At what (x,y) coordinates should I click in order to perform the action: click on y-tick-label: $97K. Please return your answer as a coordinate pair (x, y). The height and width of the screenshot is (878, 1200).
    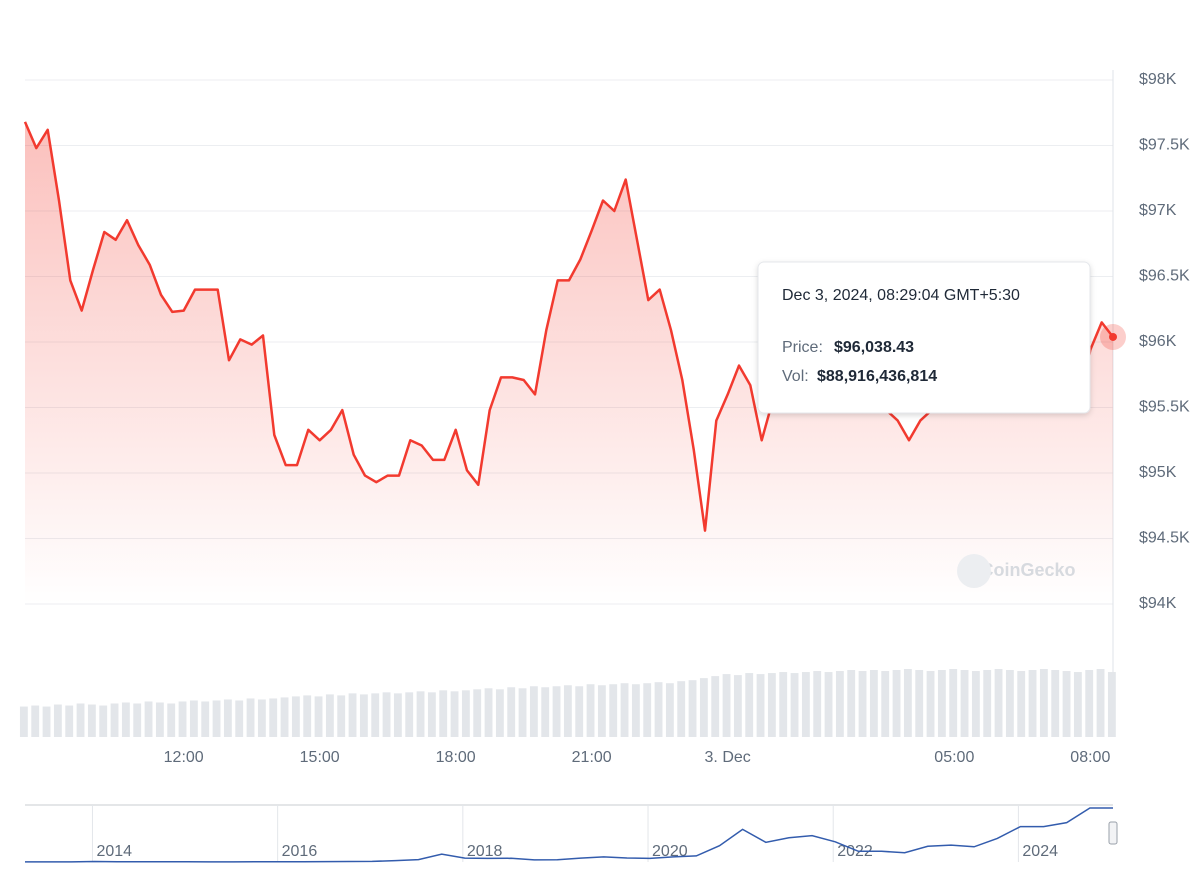
    Looking at the image, I should click on (1158, 210).